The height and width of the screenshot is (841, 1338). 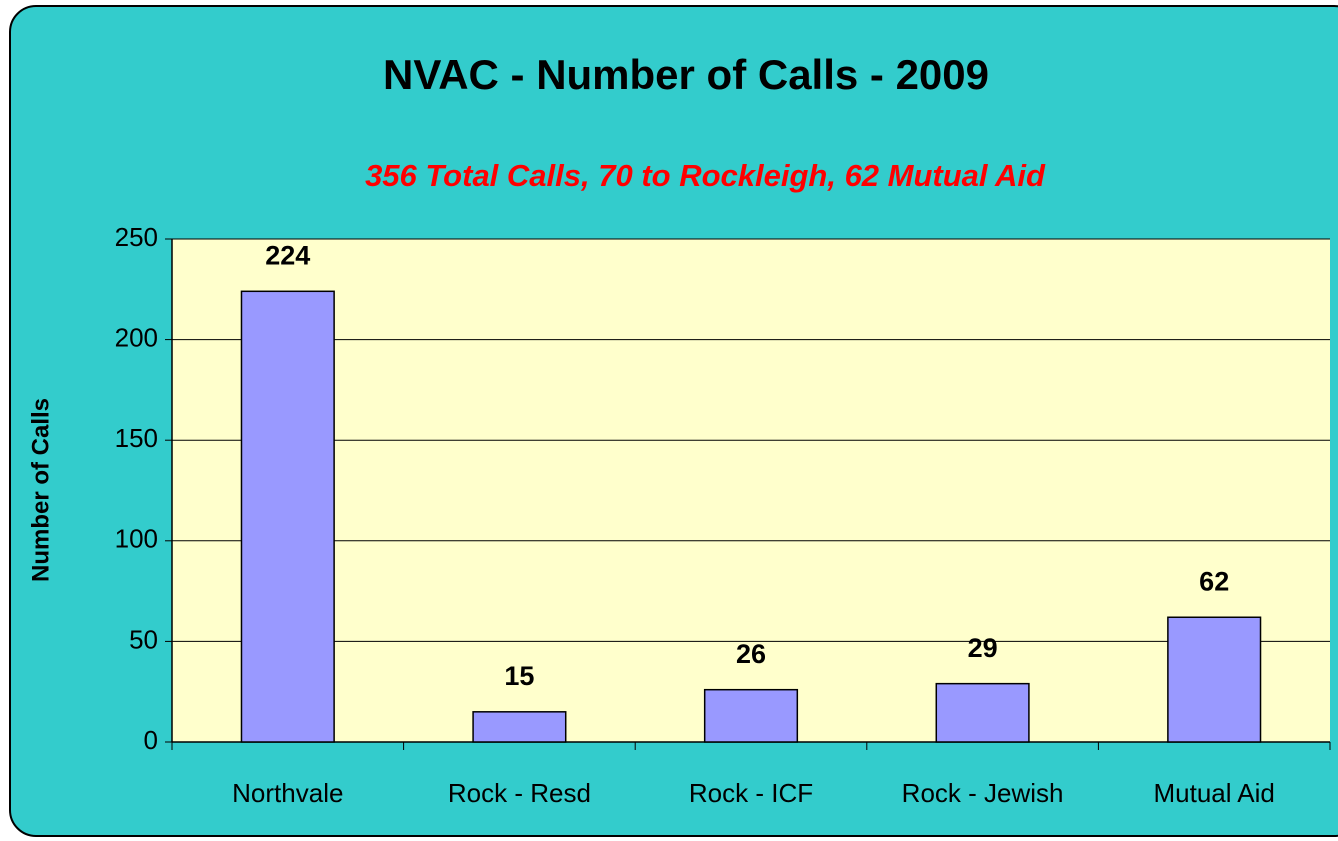 What do you see at coordinates (136, 438) in the screenshot?
I see `y-tick-label: 150` at bounding box center [136, 438].